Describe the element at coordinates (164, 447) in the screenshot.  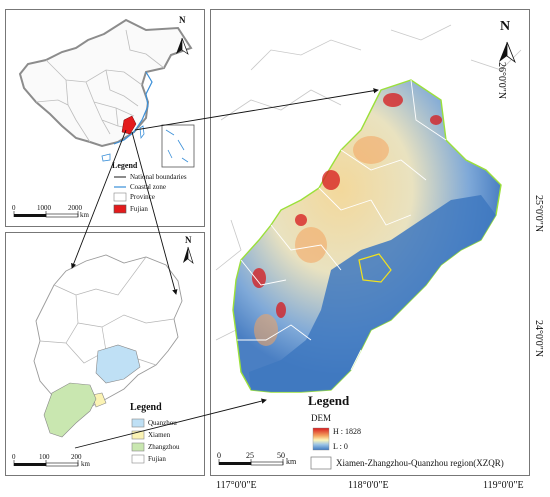
I see `legend-item-zhangzhou: Zhangzhou` at that location.